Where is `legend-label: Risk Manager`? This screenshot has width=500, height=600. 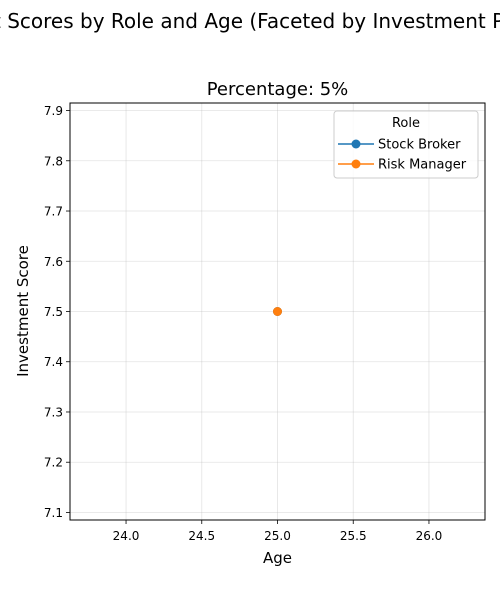 legend-label: Risk Manager is located at coordinates (422, 165).